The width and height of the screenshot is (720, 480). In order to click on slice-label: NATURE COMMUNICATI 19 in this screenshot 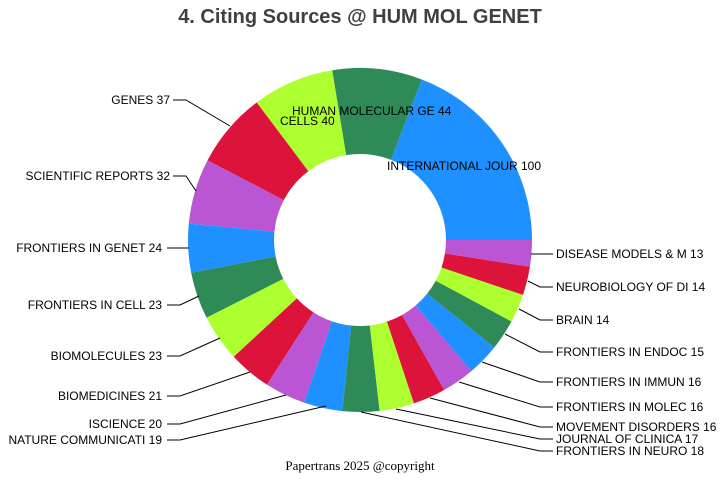, I will do `click(85, 440)`.